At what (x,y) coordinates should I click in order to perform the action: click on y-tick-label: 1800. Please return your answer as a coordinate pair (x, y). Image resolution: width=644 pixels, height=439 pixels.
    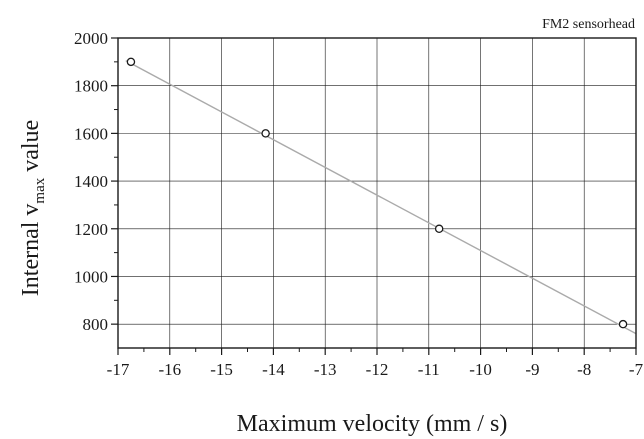
    Looking at the image, I should click on (91, 86).